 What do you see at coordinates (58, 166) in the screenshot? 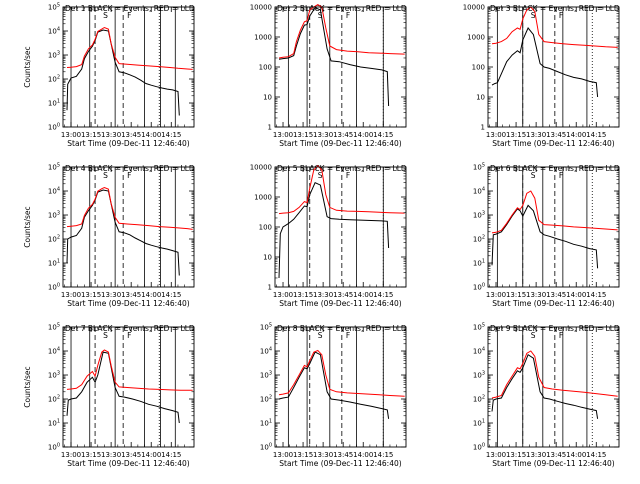
I see `y-tick-exponent: 5` at bounding box center [58, 166].